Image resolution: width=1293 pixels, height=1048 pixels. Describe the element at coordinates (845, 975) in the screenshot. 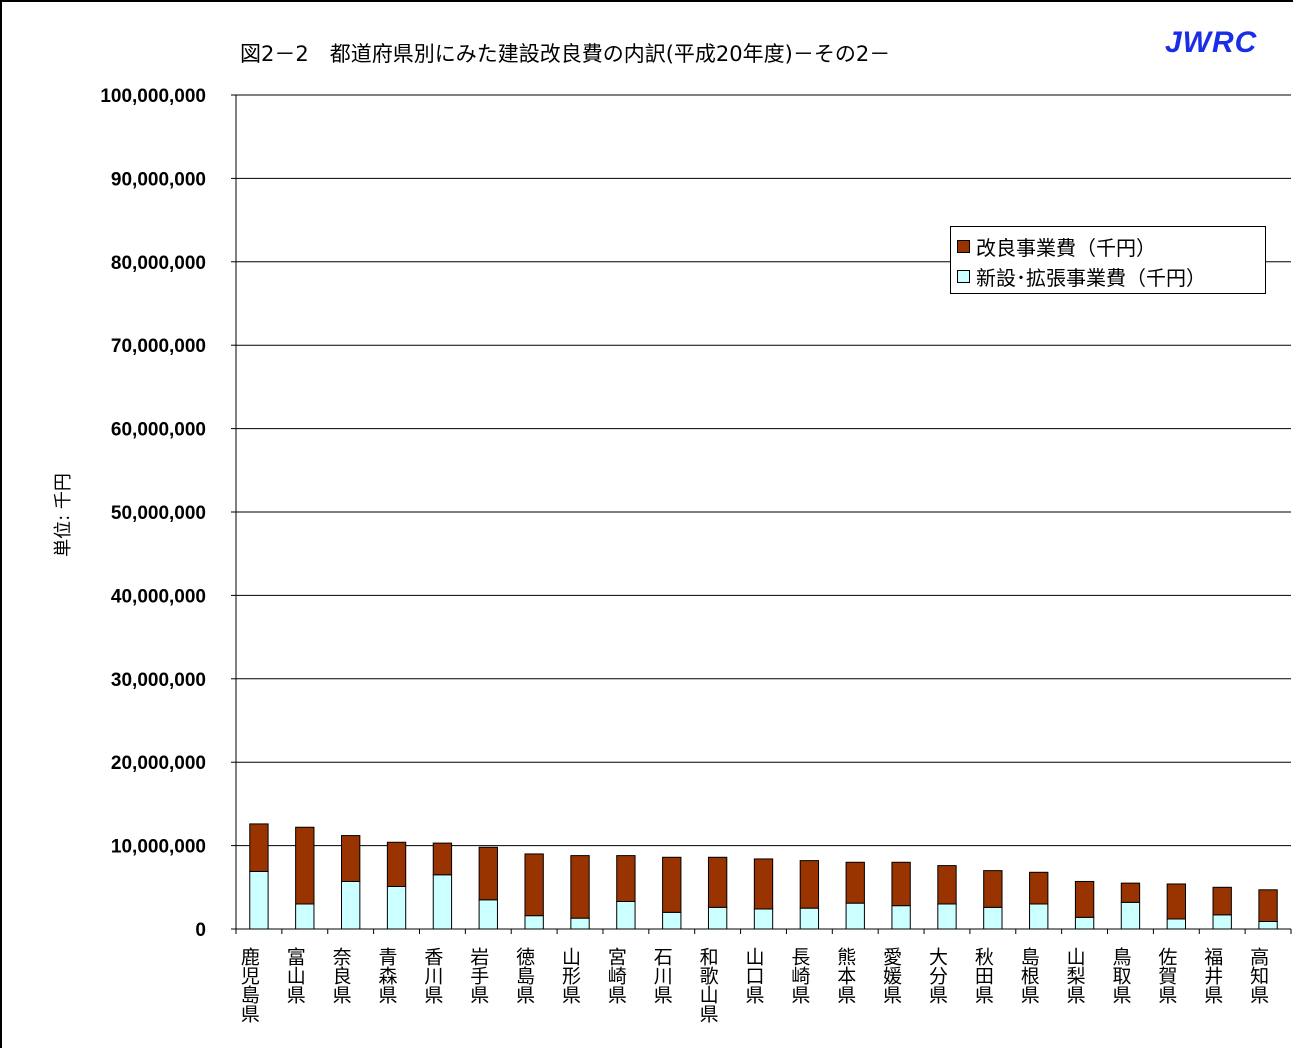

I see `x-category-label: 熊本県` at that location.